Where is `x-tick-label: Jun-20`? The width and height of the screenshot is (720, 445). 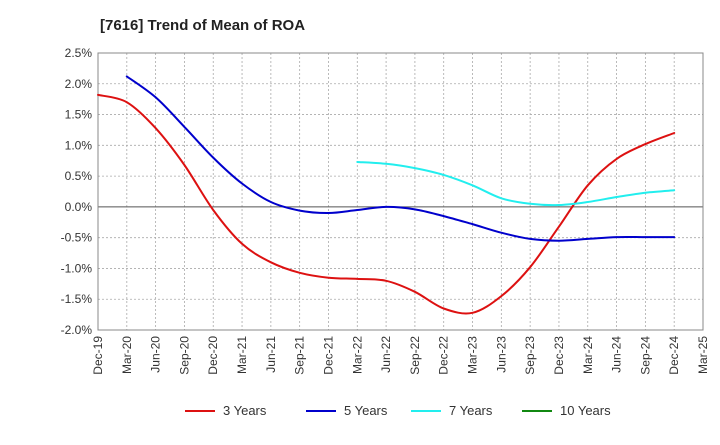 x-tick-label: Jun-20 is located at coordinates (156, 354).